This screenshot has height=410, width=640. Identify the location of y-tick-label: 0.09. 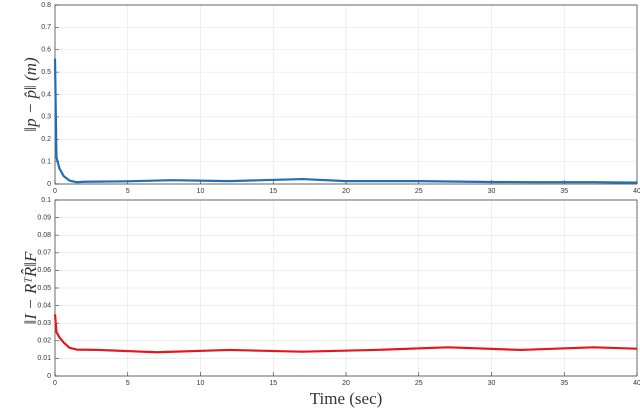
(44, 217).